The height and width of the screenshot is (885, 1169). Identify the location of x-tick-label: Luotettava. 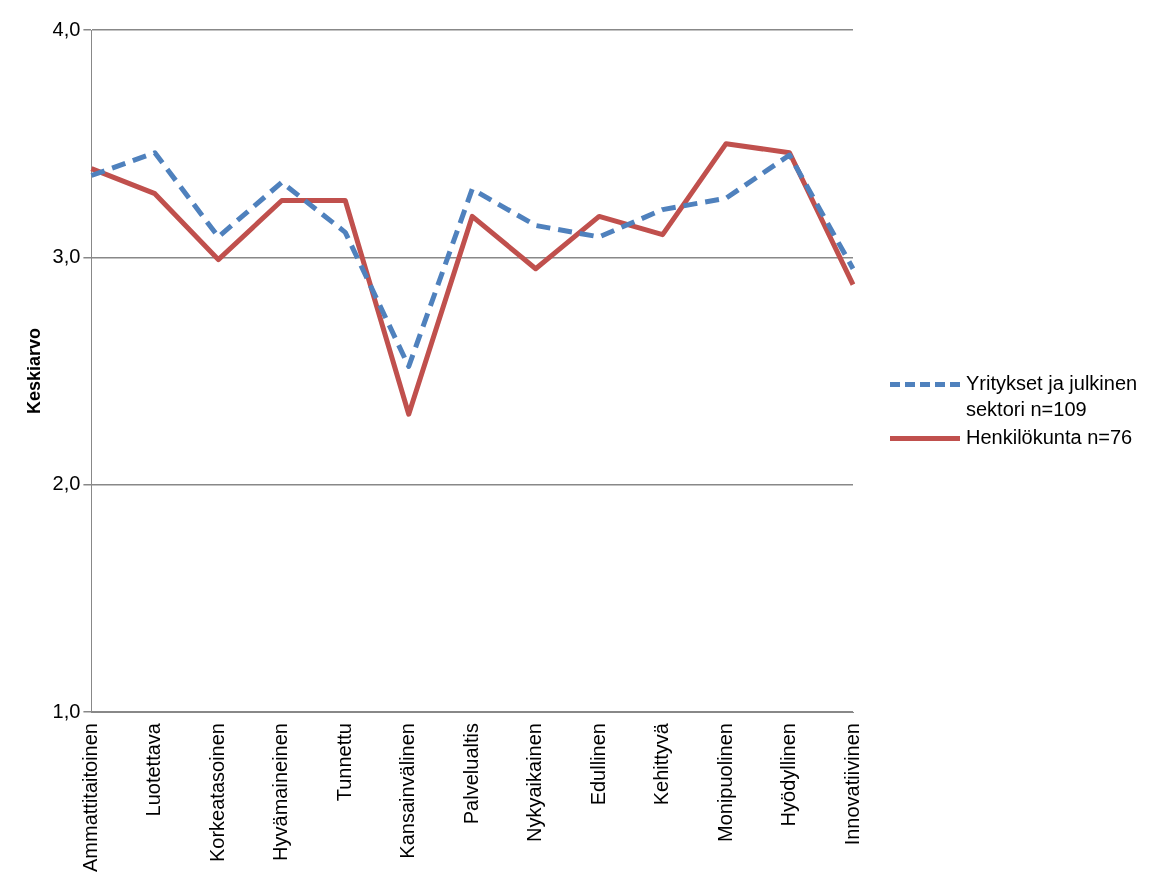
(153, 769).